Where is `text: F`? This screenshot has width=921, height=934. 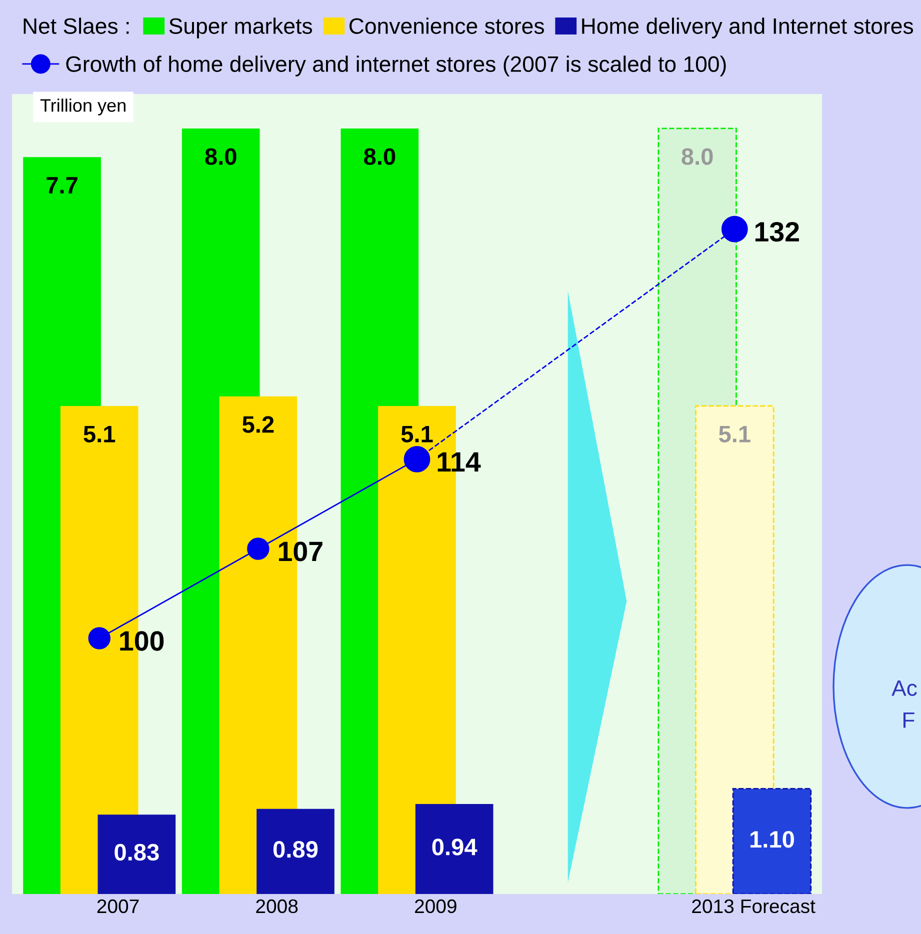
text: F is located at coordinates (908, 720).